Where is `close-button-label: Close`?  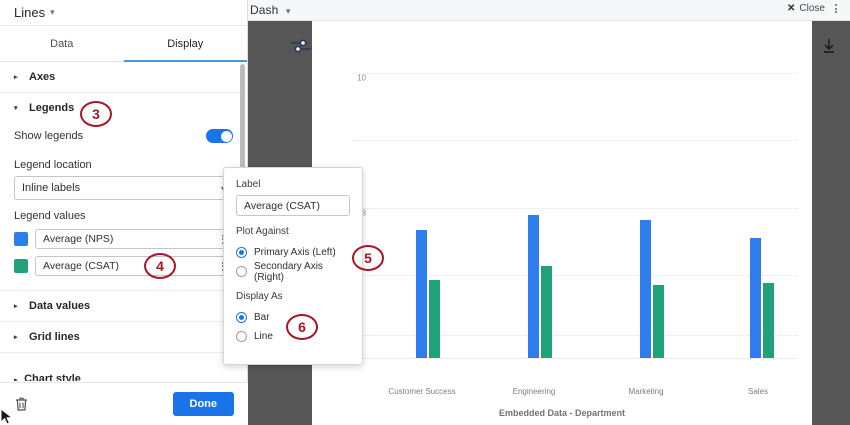
close-button-label: Close is located at coordinates (812, 8).